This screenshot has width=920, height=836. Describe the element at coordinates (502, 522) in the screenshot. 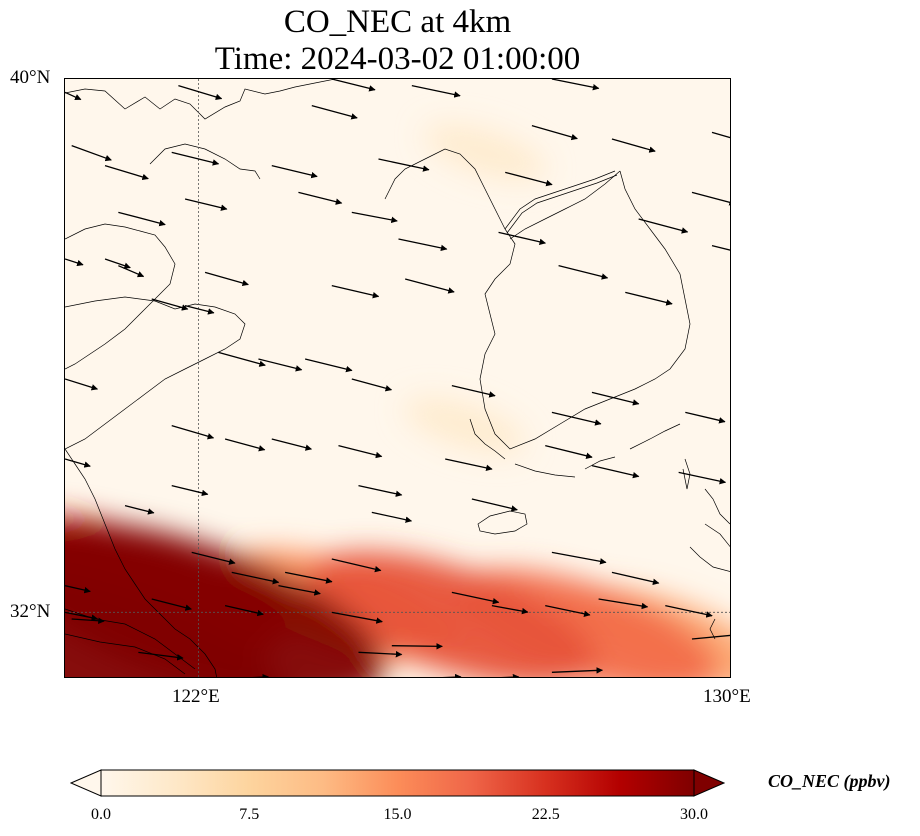

I see `jeju-island` at that location.